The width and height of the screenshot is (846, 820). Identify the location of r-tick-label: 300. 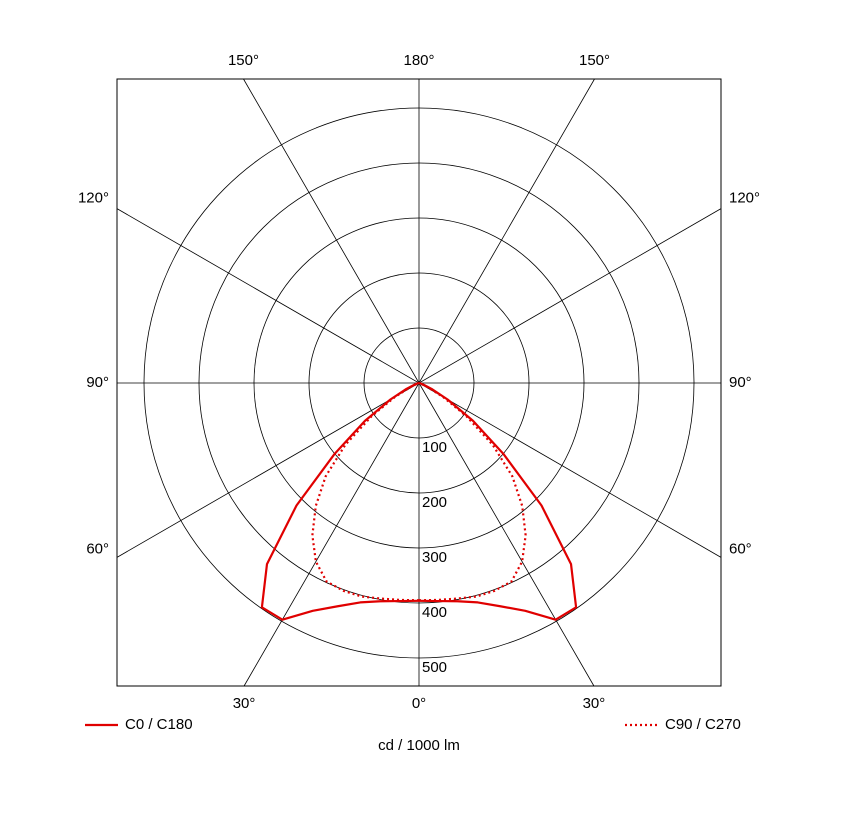
(434, 557).